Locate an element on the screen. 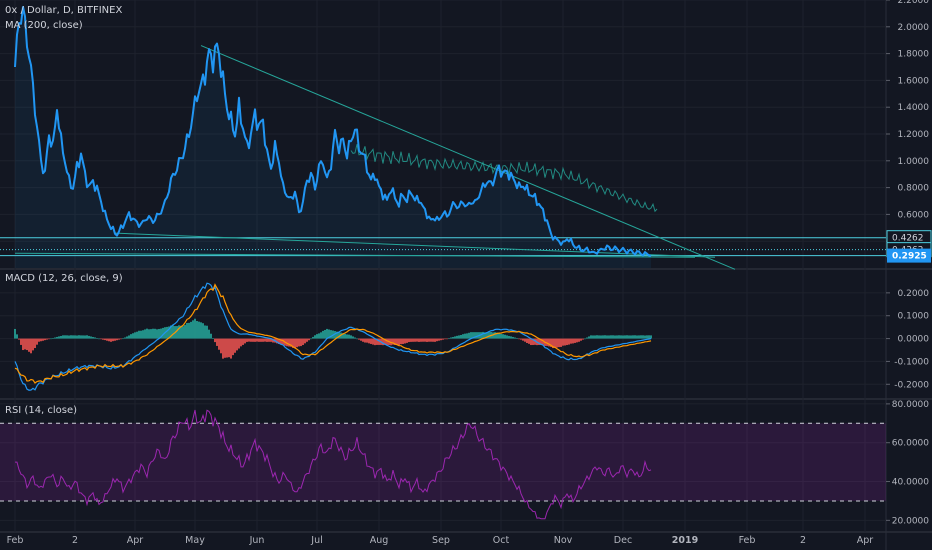 The image size is (932, 550). x-tick-label: Aug is located at coordinates (379, 540).